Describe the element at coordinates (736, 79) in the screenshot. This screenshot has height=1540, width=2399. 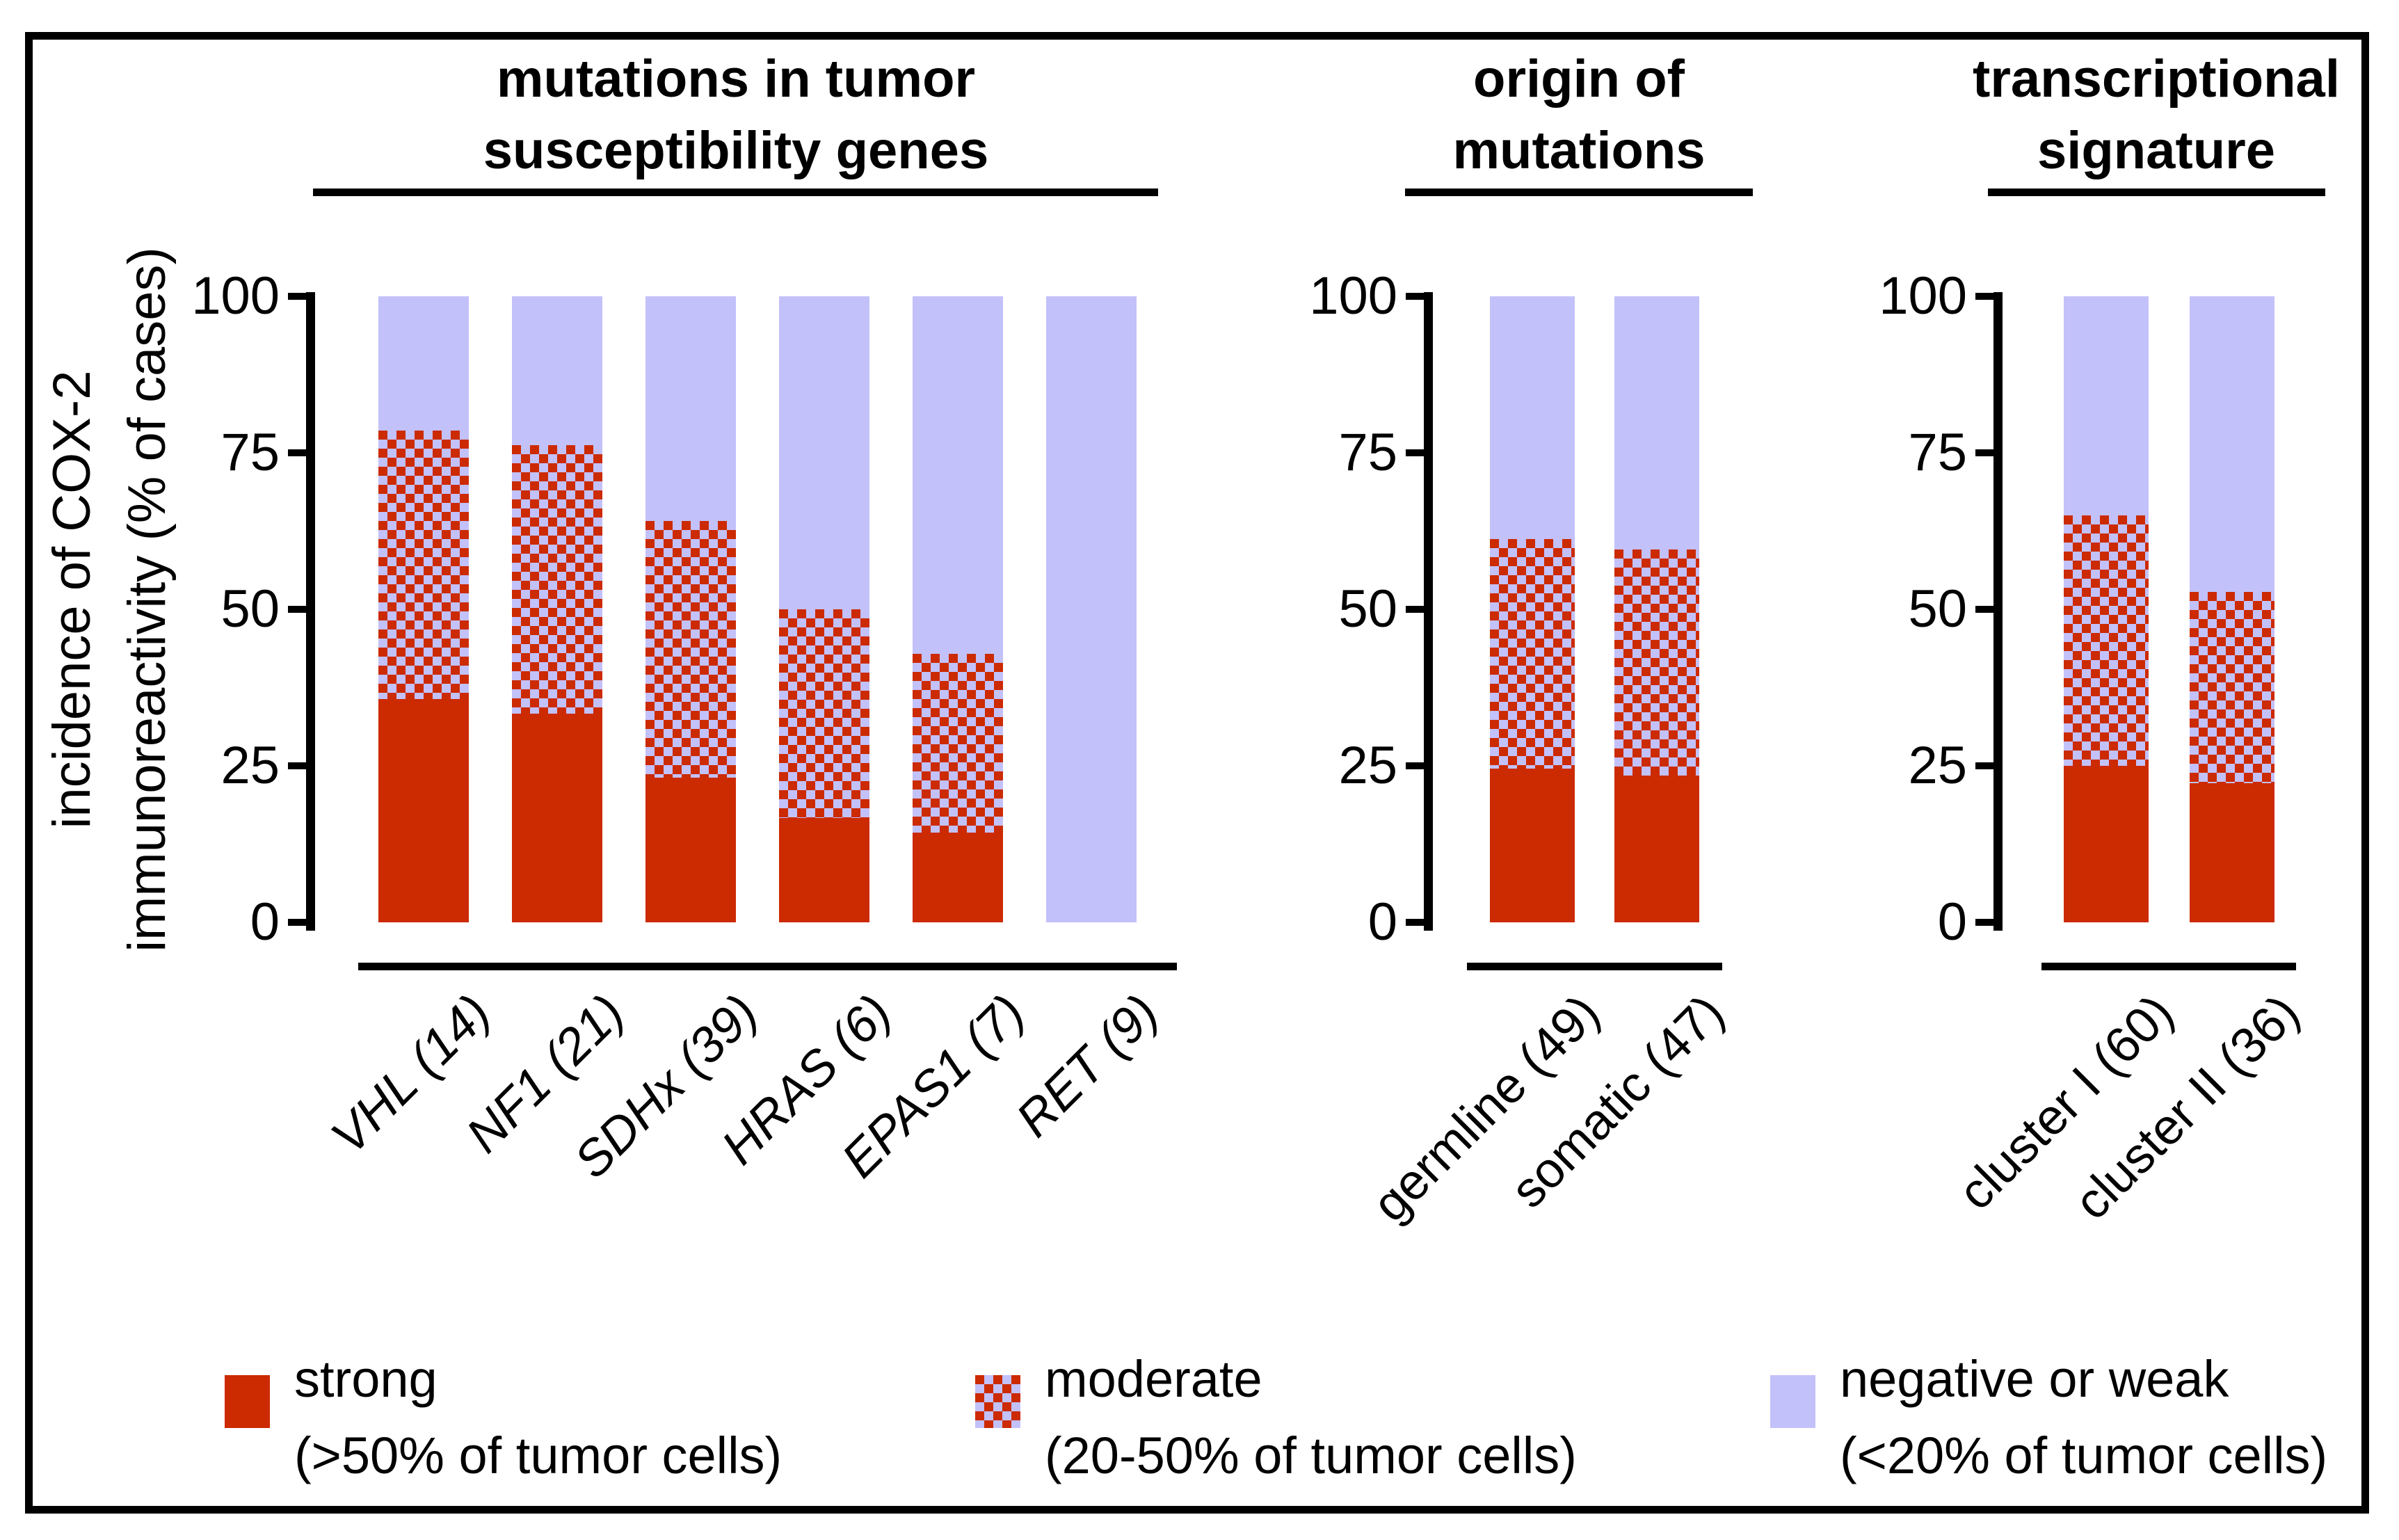
I see `panel-title-line: mutations in tumor` at that location.